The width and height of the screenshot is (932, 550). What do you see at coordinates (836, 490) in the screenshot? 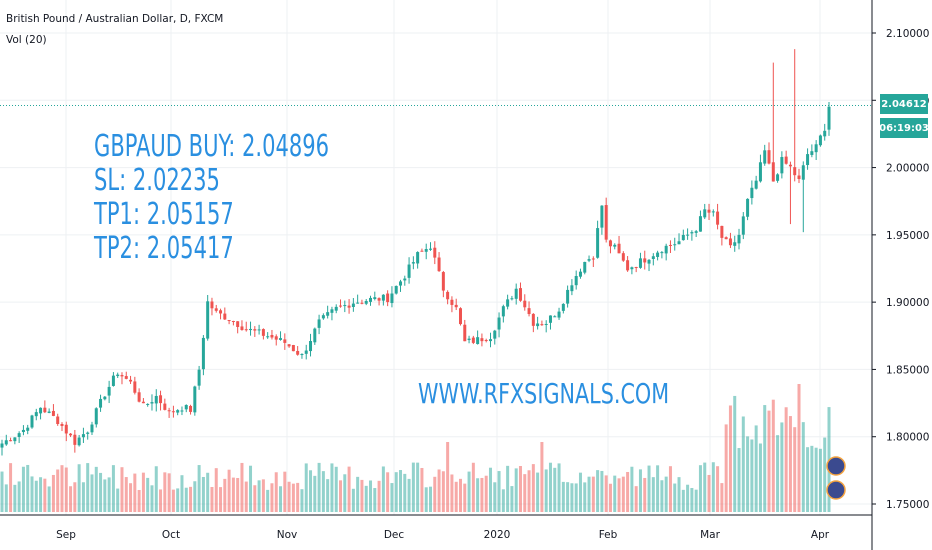
I see `event-marker-icon` at bounding box center [836, 490].